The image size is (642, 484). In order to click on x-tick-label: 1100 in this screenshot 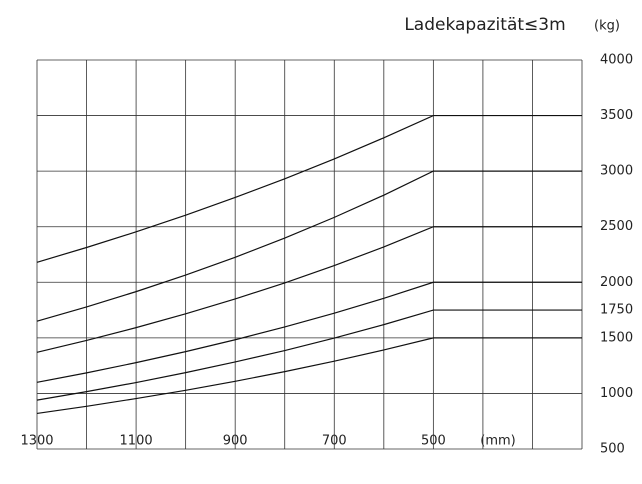, I will do `click(136, 441)`.